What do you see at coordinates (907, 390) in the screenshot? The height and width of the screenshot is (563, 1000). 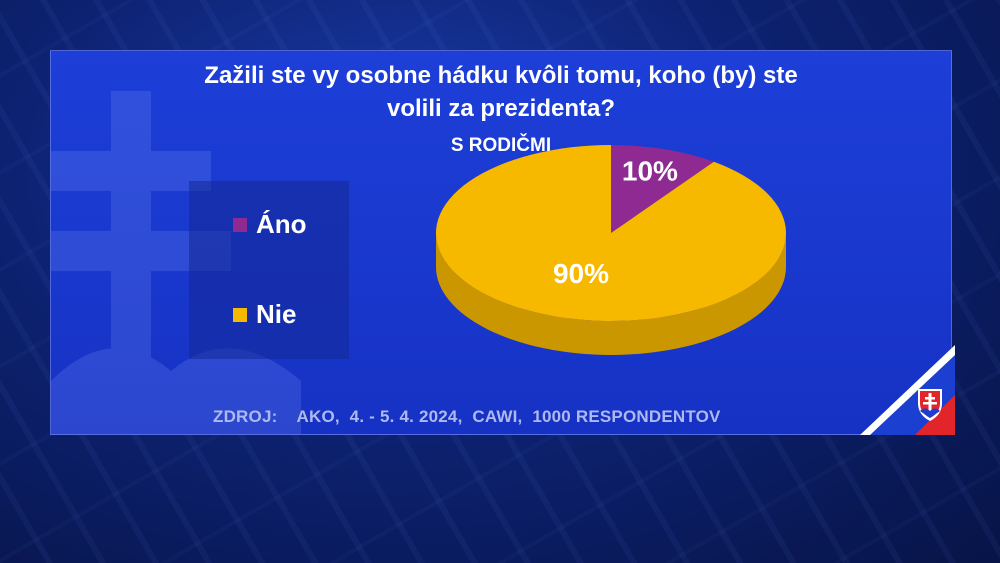 I see `flag-corner-badge` at bounding box center [907, 390].